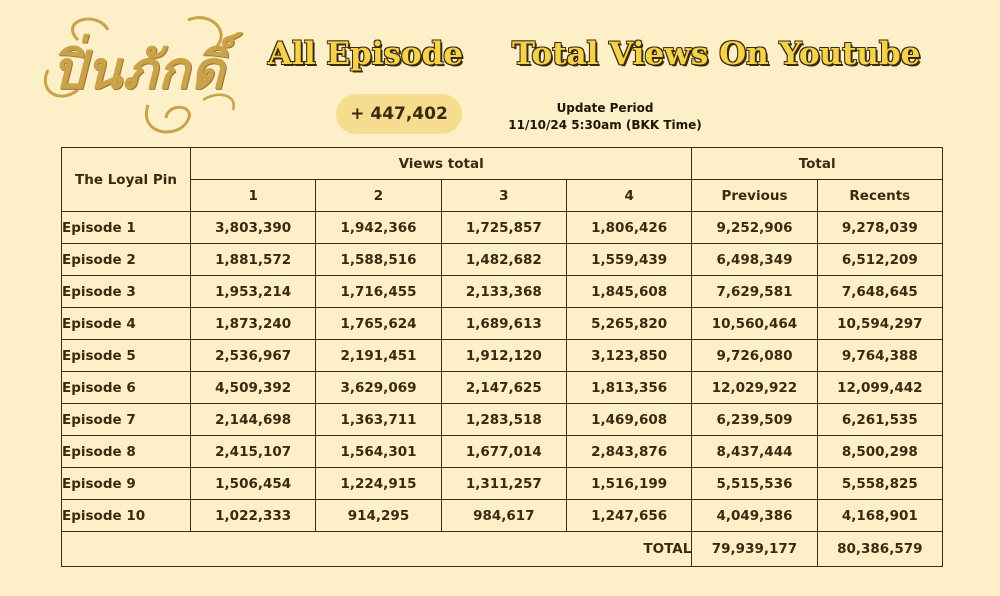 The image size is (1000, 596). What do you see at coordinates (754, 549) in the screenshot?
I see `total-previous: 79,939,177` at bounding box center [754, 549].